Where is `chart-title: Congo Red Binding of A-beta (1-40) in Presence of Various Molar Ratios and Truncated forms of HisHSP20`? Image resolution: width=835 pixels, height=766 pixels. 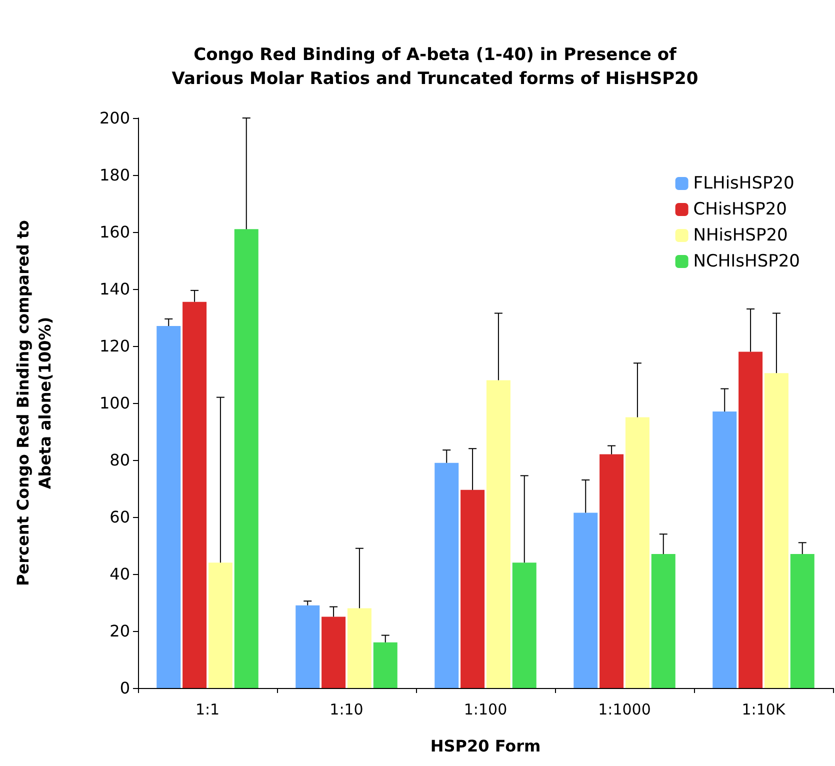 chart-title: Congo Red Binding of A-beta (1-40) in Presence of Various Molar Ratios and Truncated forms of HisHSP20 is located at coordinates (435, 67).